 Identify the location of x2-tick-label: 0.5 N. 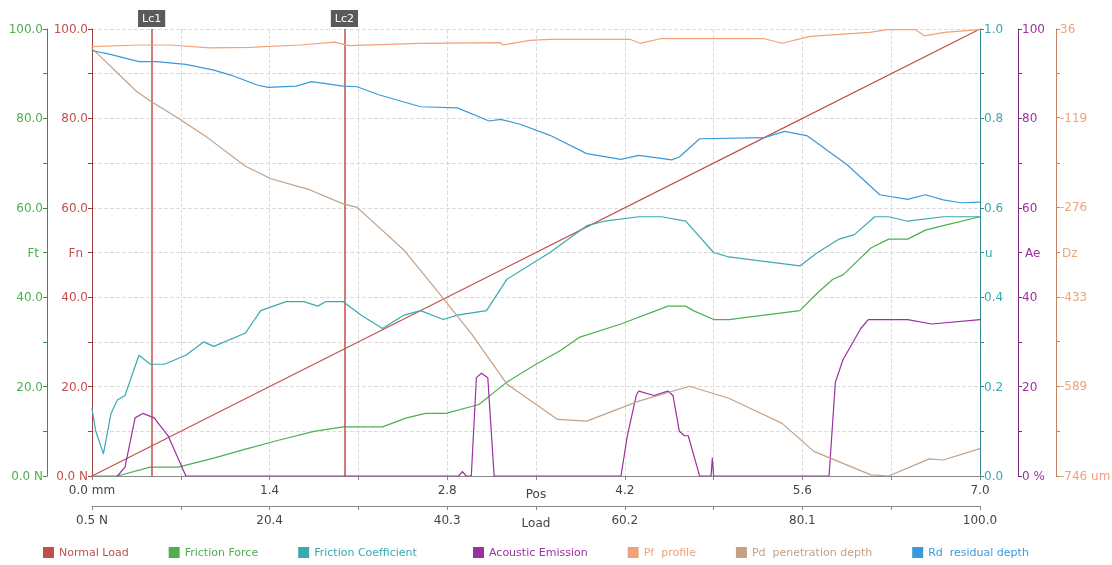
(92, 520).